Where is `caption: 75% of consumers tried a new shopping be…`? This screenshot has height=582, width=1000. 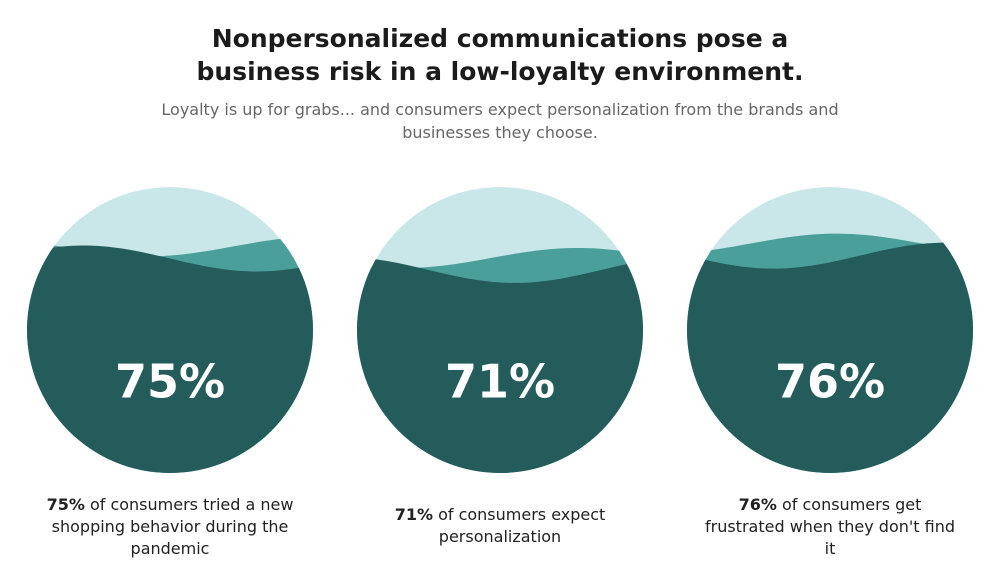
caption: 75% of consumers tried a new shopping be… is located at coordinates (170, 527).